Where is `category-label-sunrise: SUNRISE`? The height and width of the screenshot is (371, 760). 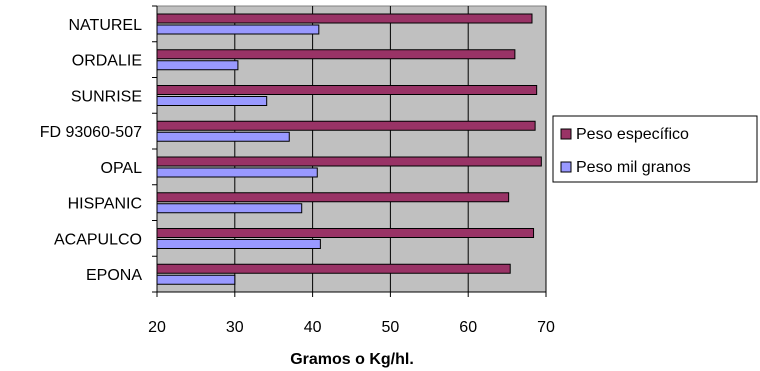
category-label-sunrise: SUNRISE is located at coordinates (106, 96).